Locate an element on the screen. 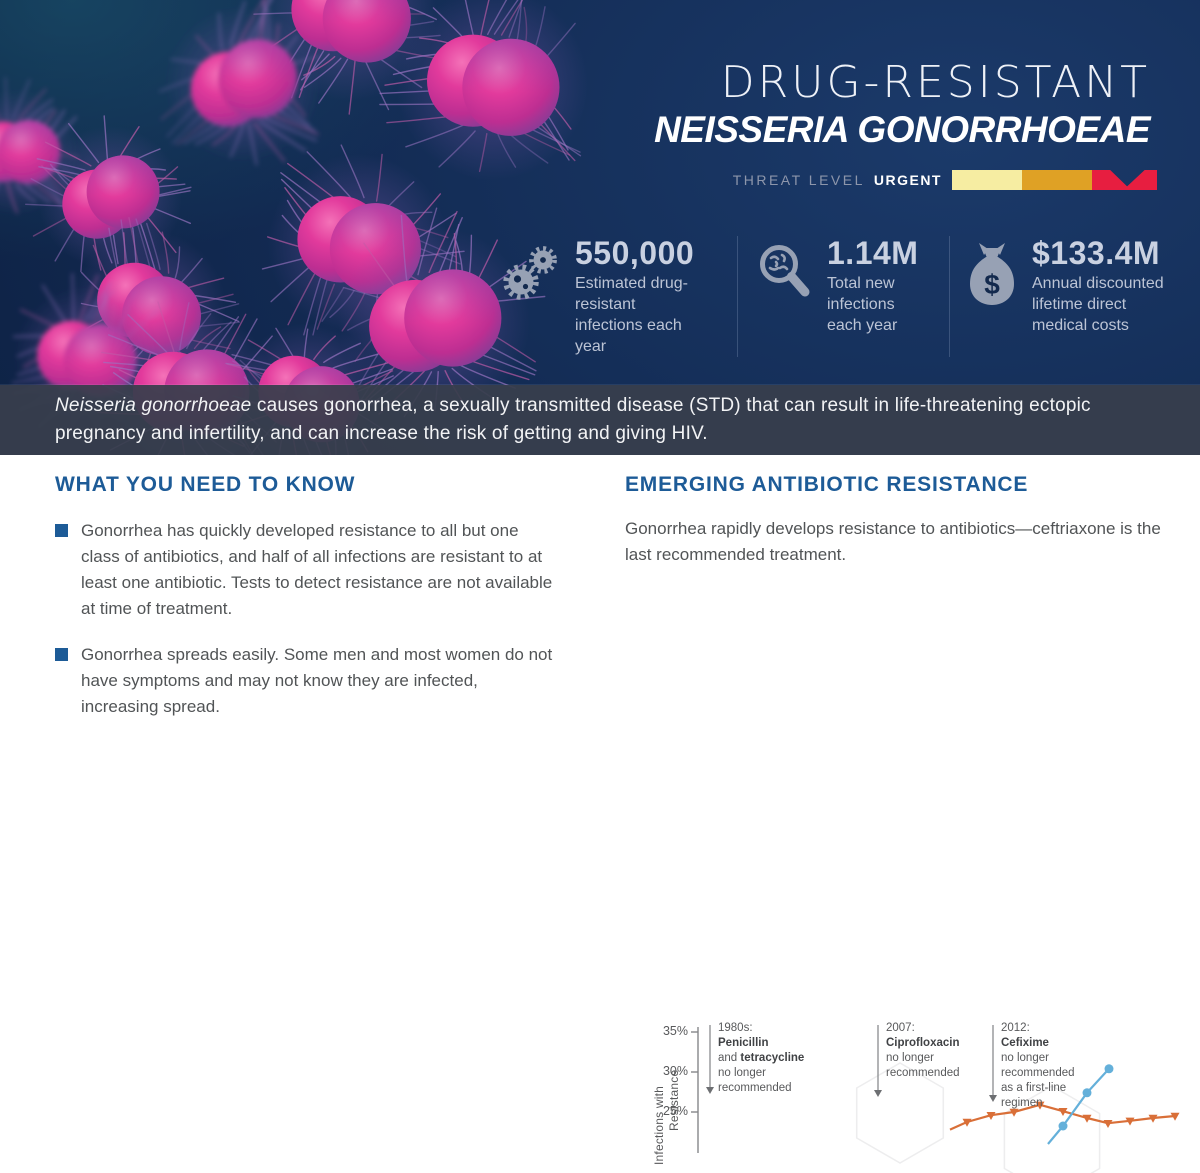 The image size is (1200, 1173). threat-level-label: THREAT LEVEL is located at coordinates (798, 180).